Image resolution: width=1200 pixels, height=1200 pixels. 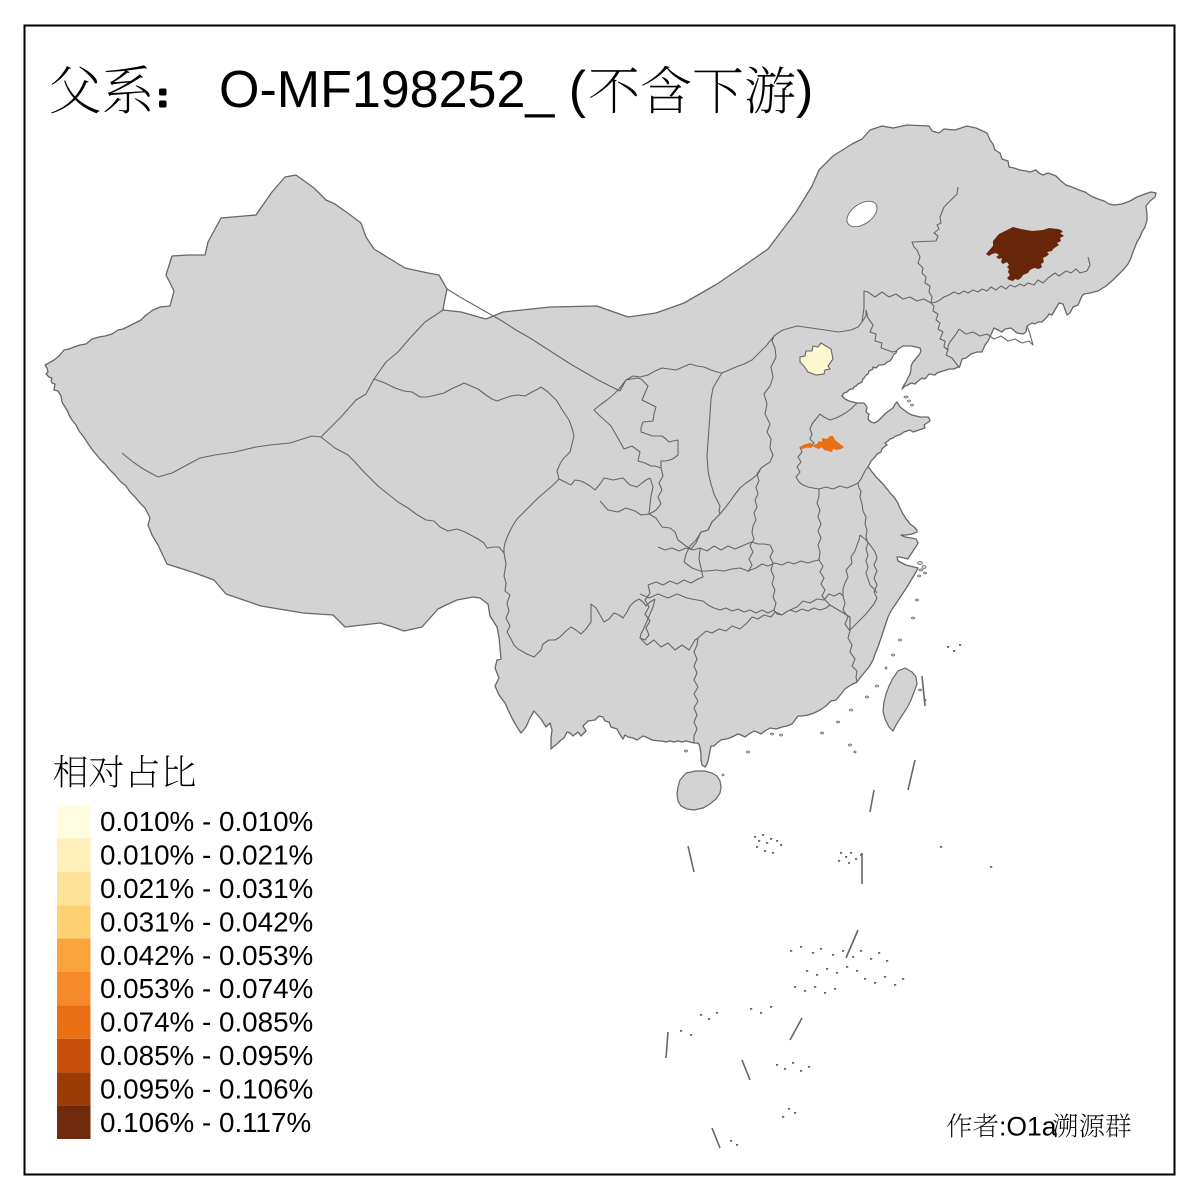 What do you see at coordinates (1028, 1127) in the screenshot?
I see `svg-text: :O1a` at bounding box center [1028, 1127].